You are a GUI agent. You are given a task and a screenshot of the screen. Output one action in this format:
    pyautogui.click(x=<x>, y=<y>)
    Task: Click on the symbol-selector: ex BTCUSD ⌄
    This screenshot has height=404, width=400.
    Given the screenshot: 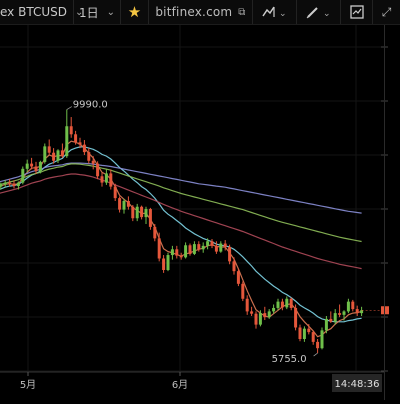 What is the action you would take?
    pyautogui.click(x=41, y=12)
    